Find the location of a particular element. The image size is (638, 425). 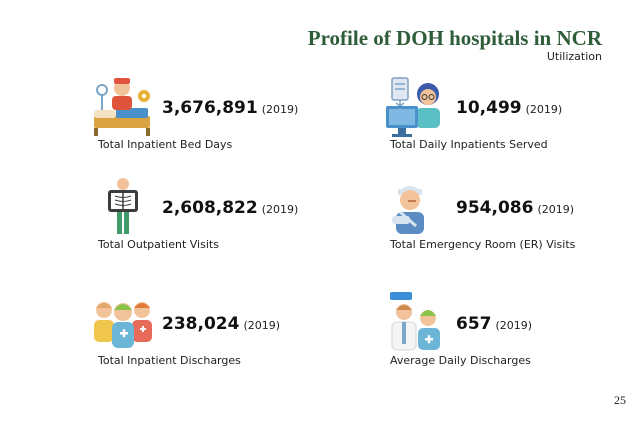

xray-patient-icon is located at coordinates (123, 207).